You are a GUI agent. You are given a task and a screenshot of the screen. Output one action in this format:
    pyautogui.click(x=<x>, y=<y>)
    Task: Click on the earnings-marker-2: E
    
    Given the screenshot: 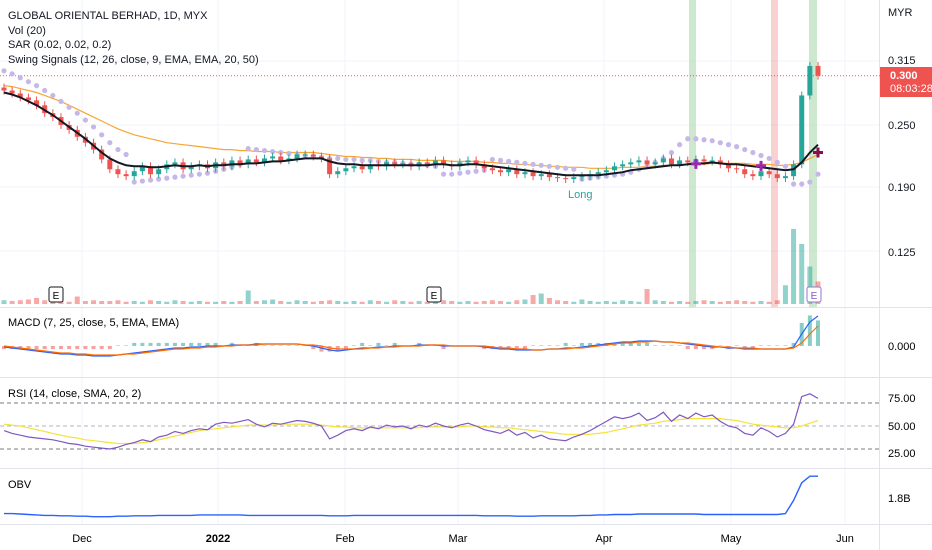 What is the action you would take?
    pyautogui.click(x=434, y=294)
    